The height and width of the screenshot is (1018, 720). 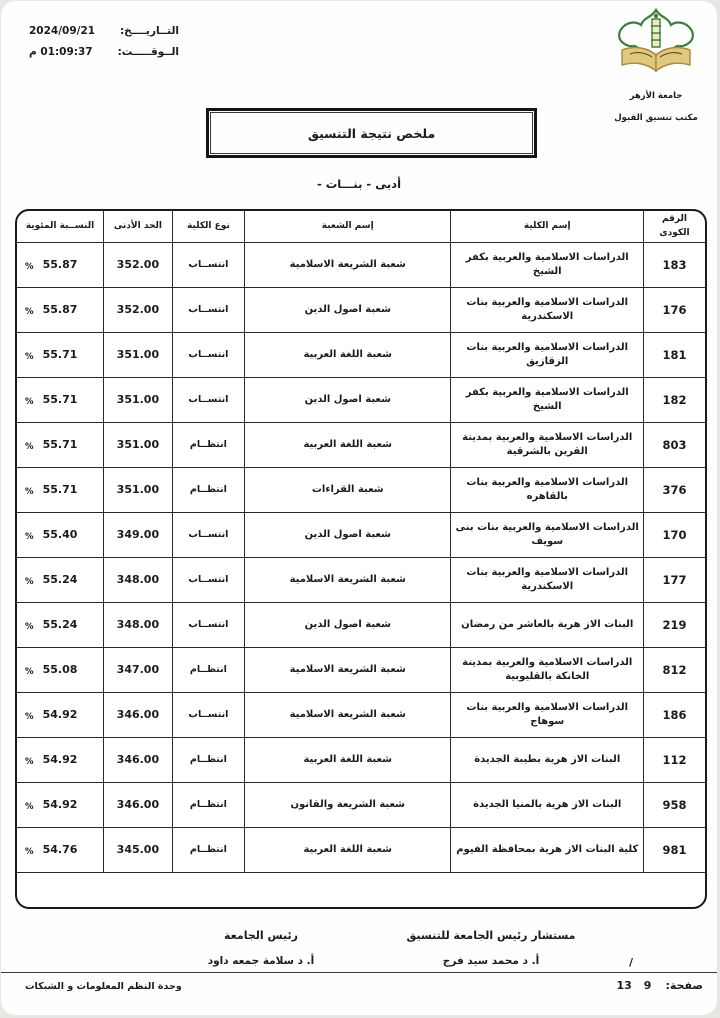 What do you see at coordinates (674, 580) in the screenshot?
I see `cell-code-number: 177` at bounding box center [674, 580].